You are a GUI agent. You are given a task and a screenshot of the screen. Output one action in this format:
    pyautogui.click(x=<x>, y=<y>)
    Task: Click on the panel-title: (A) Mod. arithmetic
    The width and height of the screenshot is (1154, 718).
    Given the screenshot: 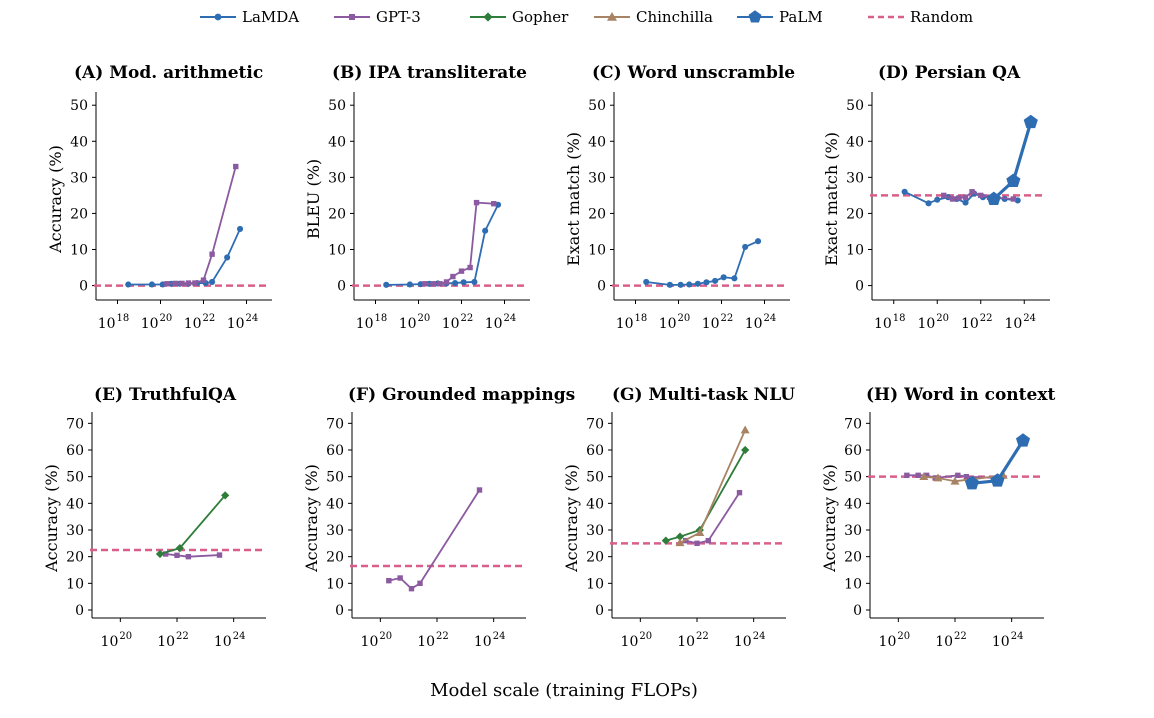 What is the action you would take?
    pyautogui.click(x=168, y=73)
    